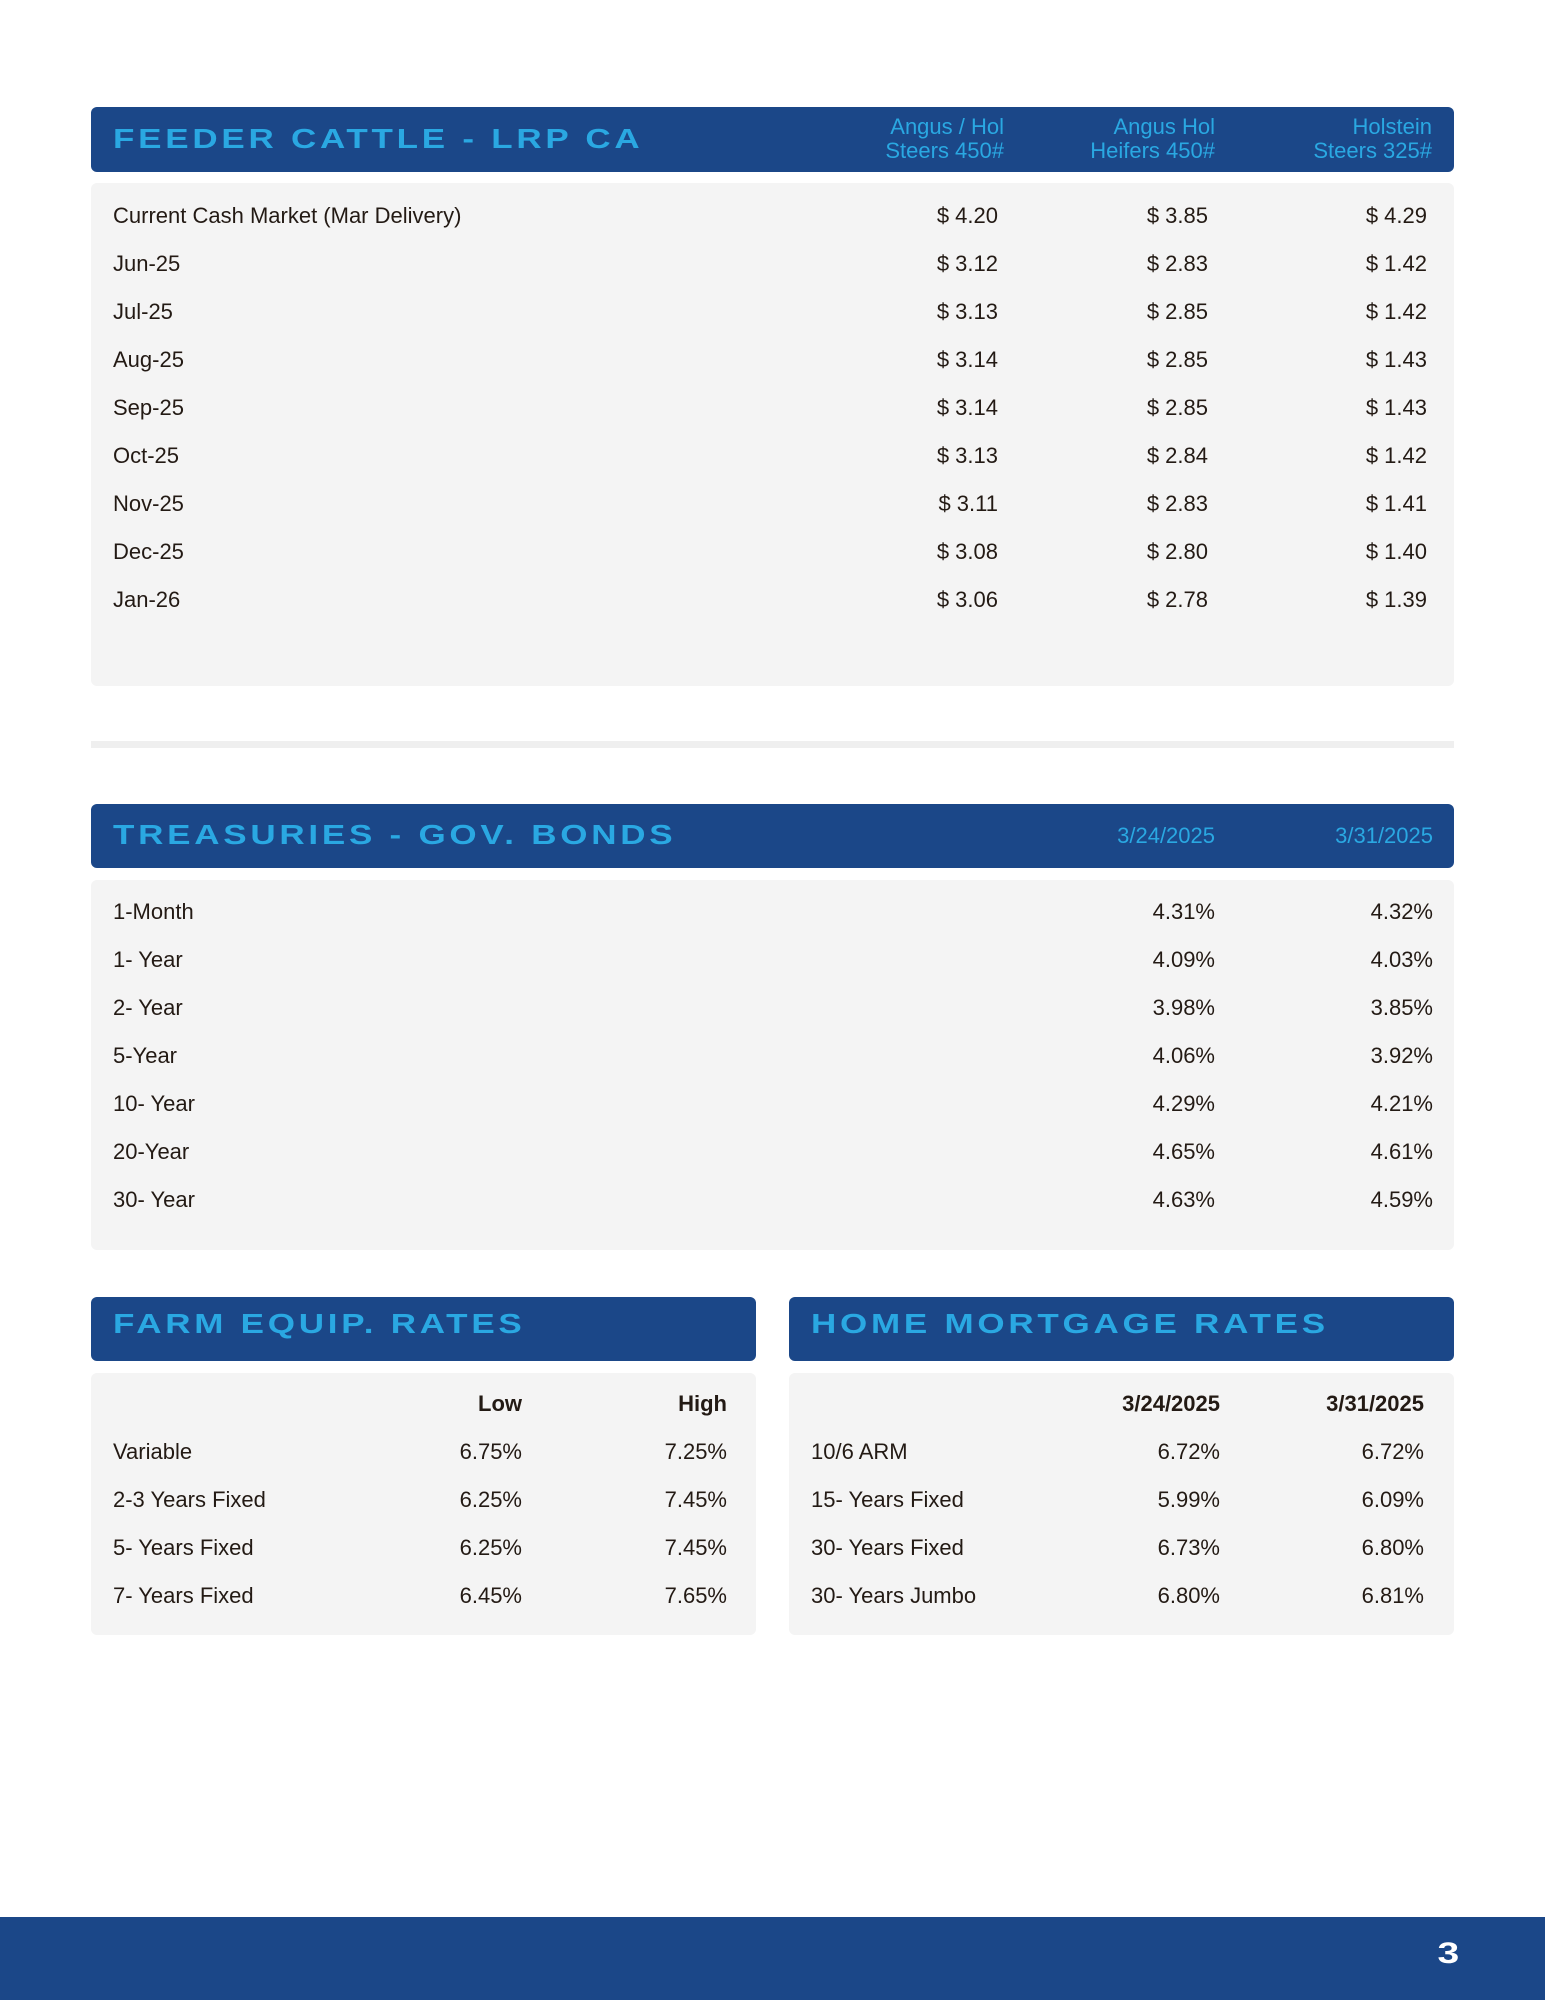 The image size is (1545, 2000). What do you see at coordinates (772, 912) in the screenshot?
I see `table-row: 1-Month 4.31% 4.32%` at bounding box center [772, 912].